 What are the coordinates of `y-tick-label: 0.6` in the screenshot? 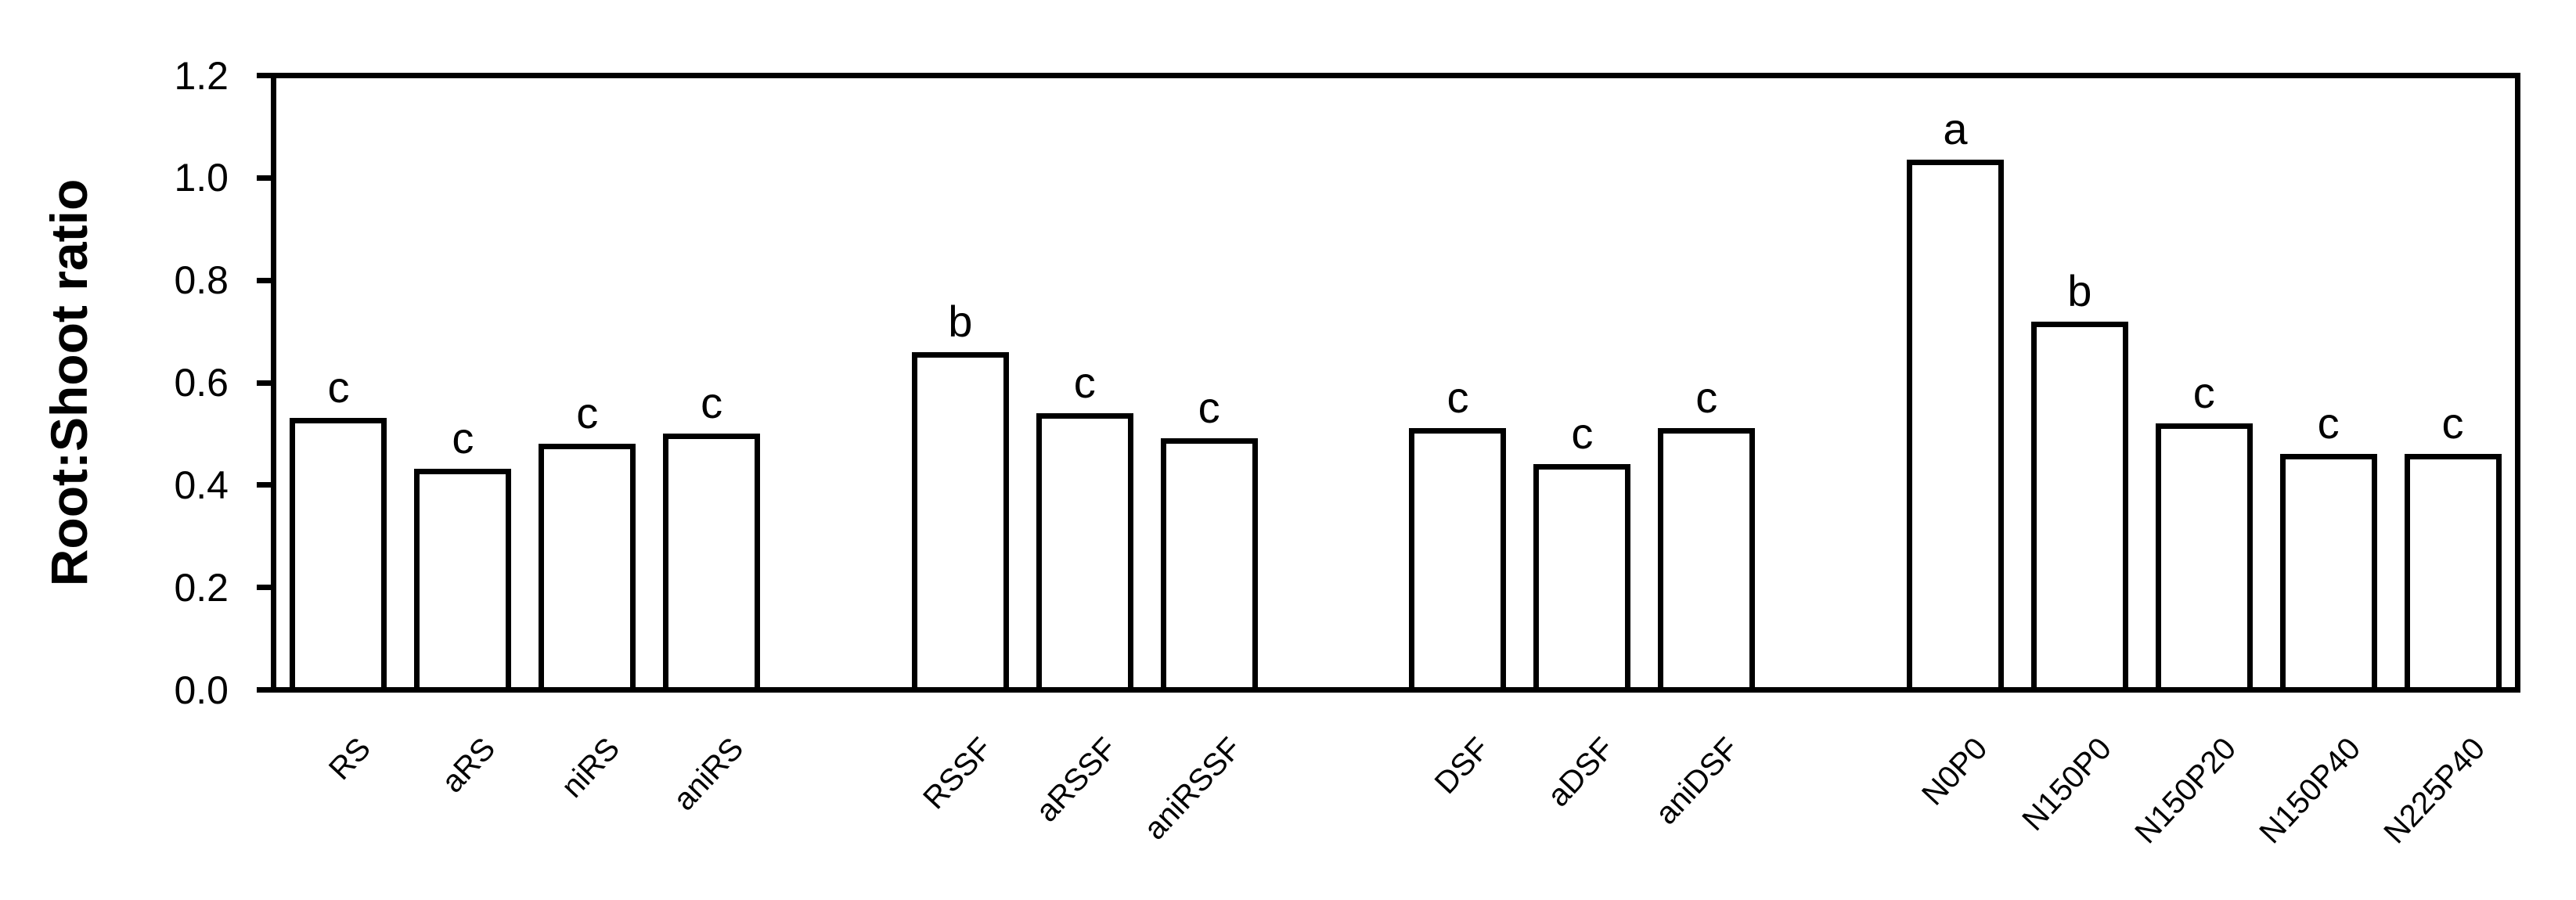 It's located at (201, 383).